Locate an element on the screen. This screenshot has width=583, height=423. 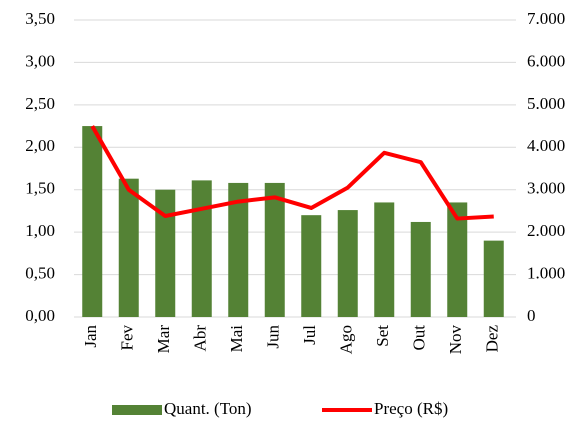
y2-tick-label: 4.000 is located at coordinates (546, 145).